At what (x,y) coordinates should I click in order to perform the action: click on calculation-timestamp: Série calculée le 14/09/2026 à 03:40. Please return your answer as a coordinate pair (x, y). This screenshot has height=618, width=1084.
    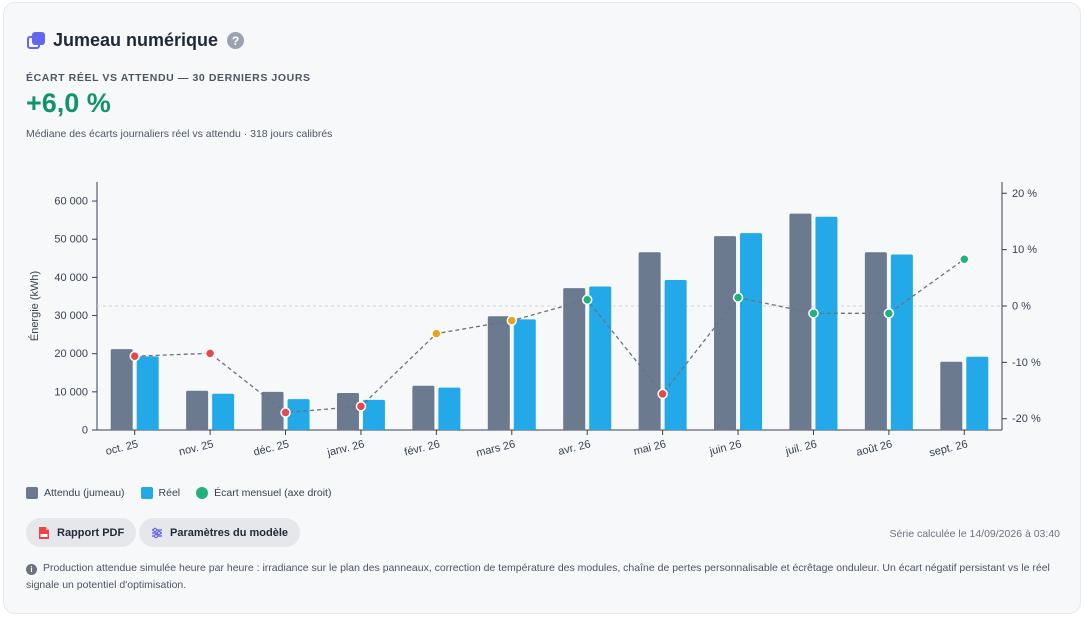
    Looking at the image, I should click on (974, 534).